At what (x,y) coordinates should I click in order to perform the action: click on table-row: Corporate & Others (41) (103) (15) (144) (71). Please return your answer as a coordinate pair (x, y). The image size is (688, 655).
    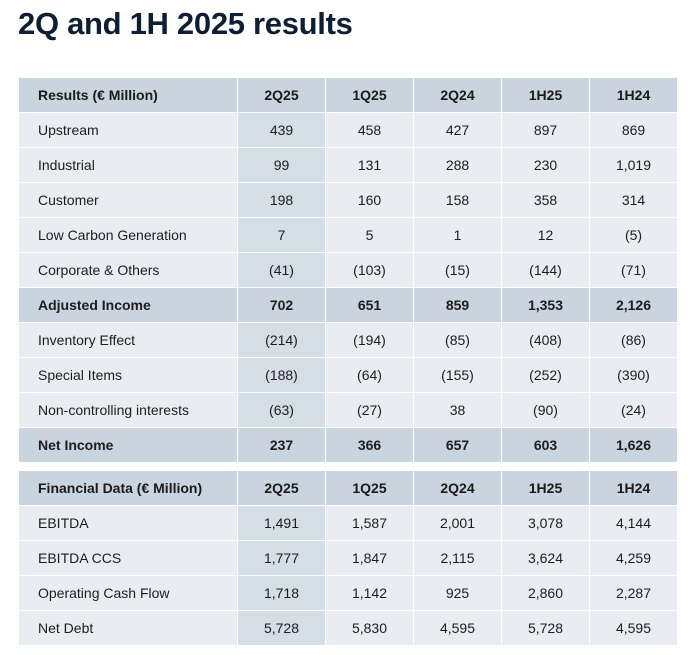
    Looking at the image, I should click on (348, 270).